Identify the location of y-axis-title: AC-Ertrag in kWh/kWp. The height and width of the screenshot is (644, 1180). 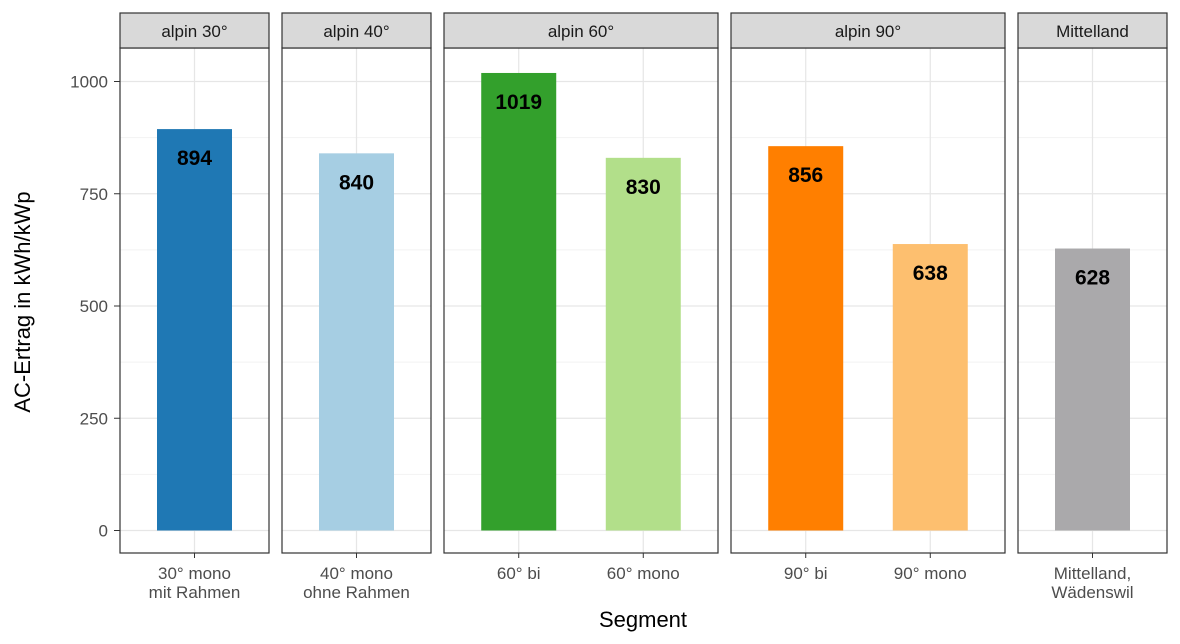
(22, 301).